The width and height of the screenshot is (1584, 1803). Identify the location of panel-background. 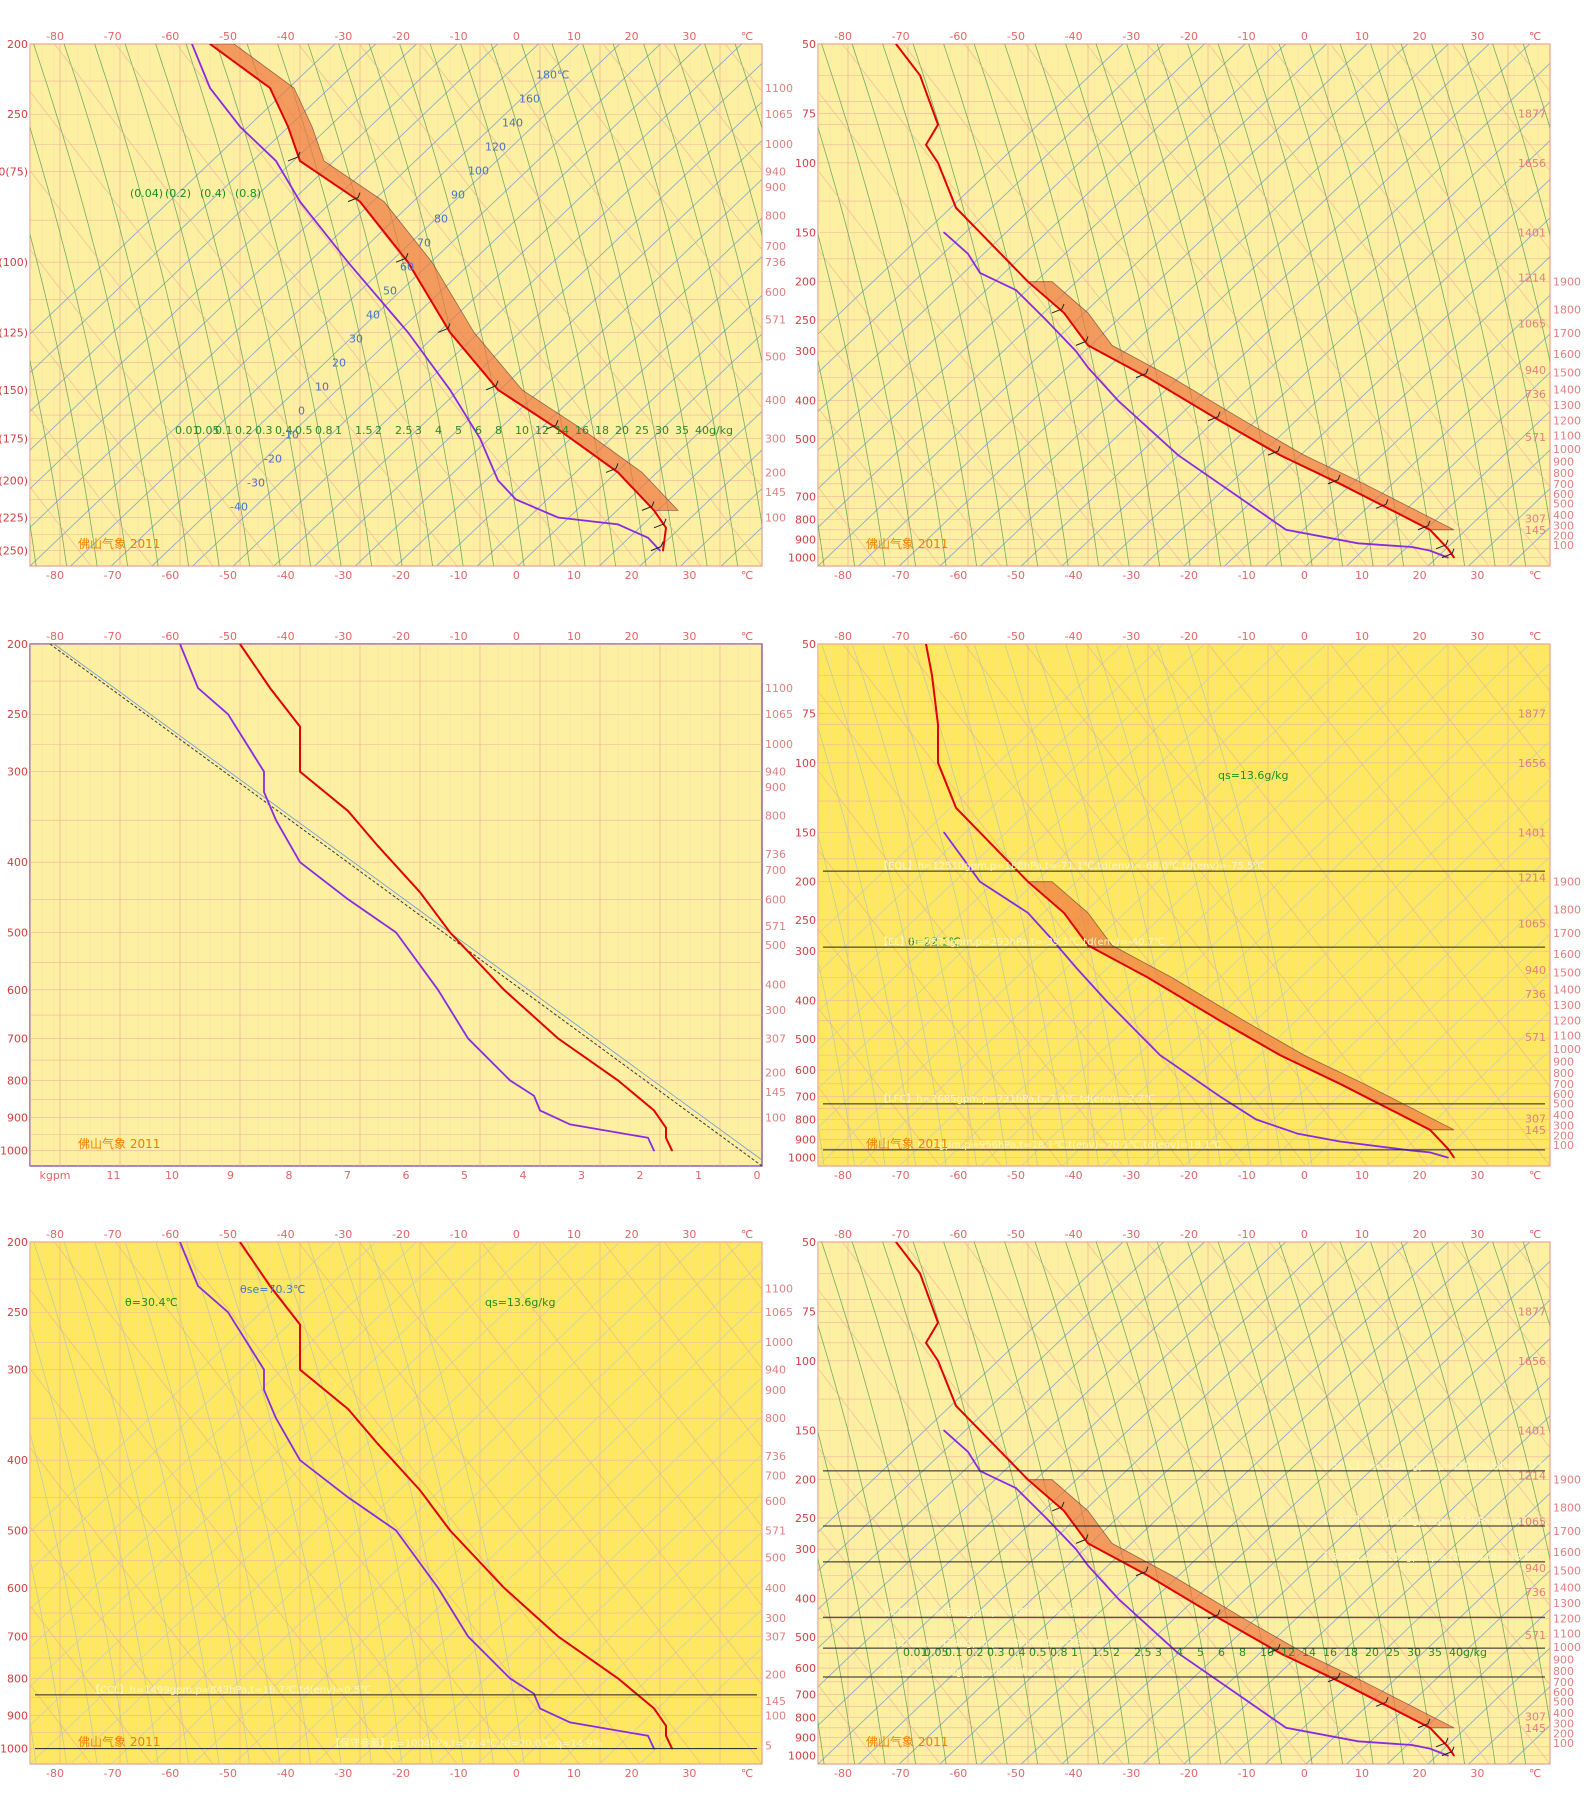
(1184, 305).